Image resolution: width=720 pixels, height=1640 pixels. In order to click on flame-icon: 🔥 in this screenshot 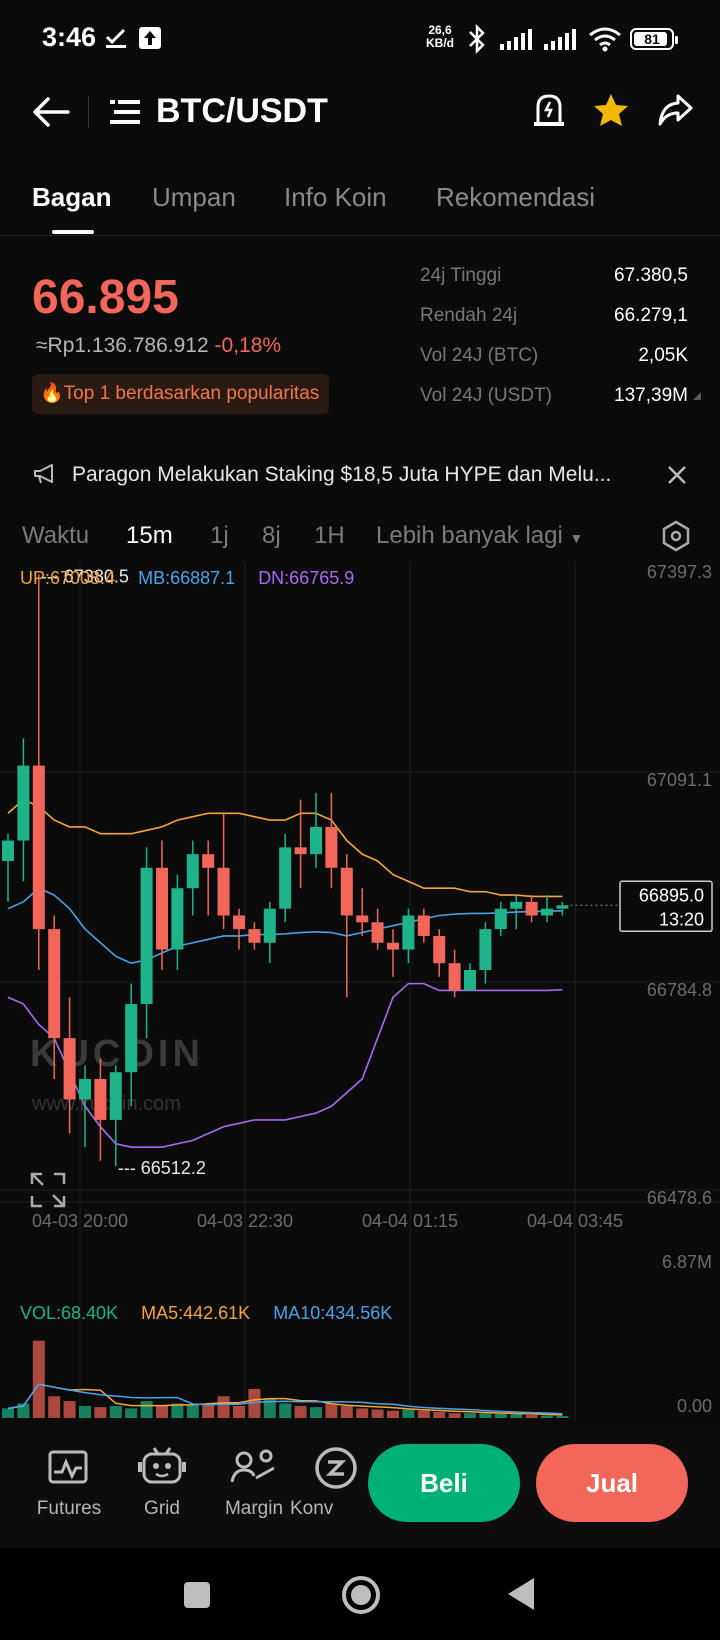, I will do `click(52, 393)`.